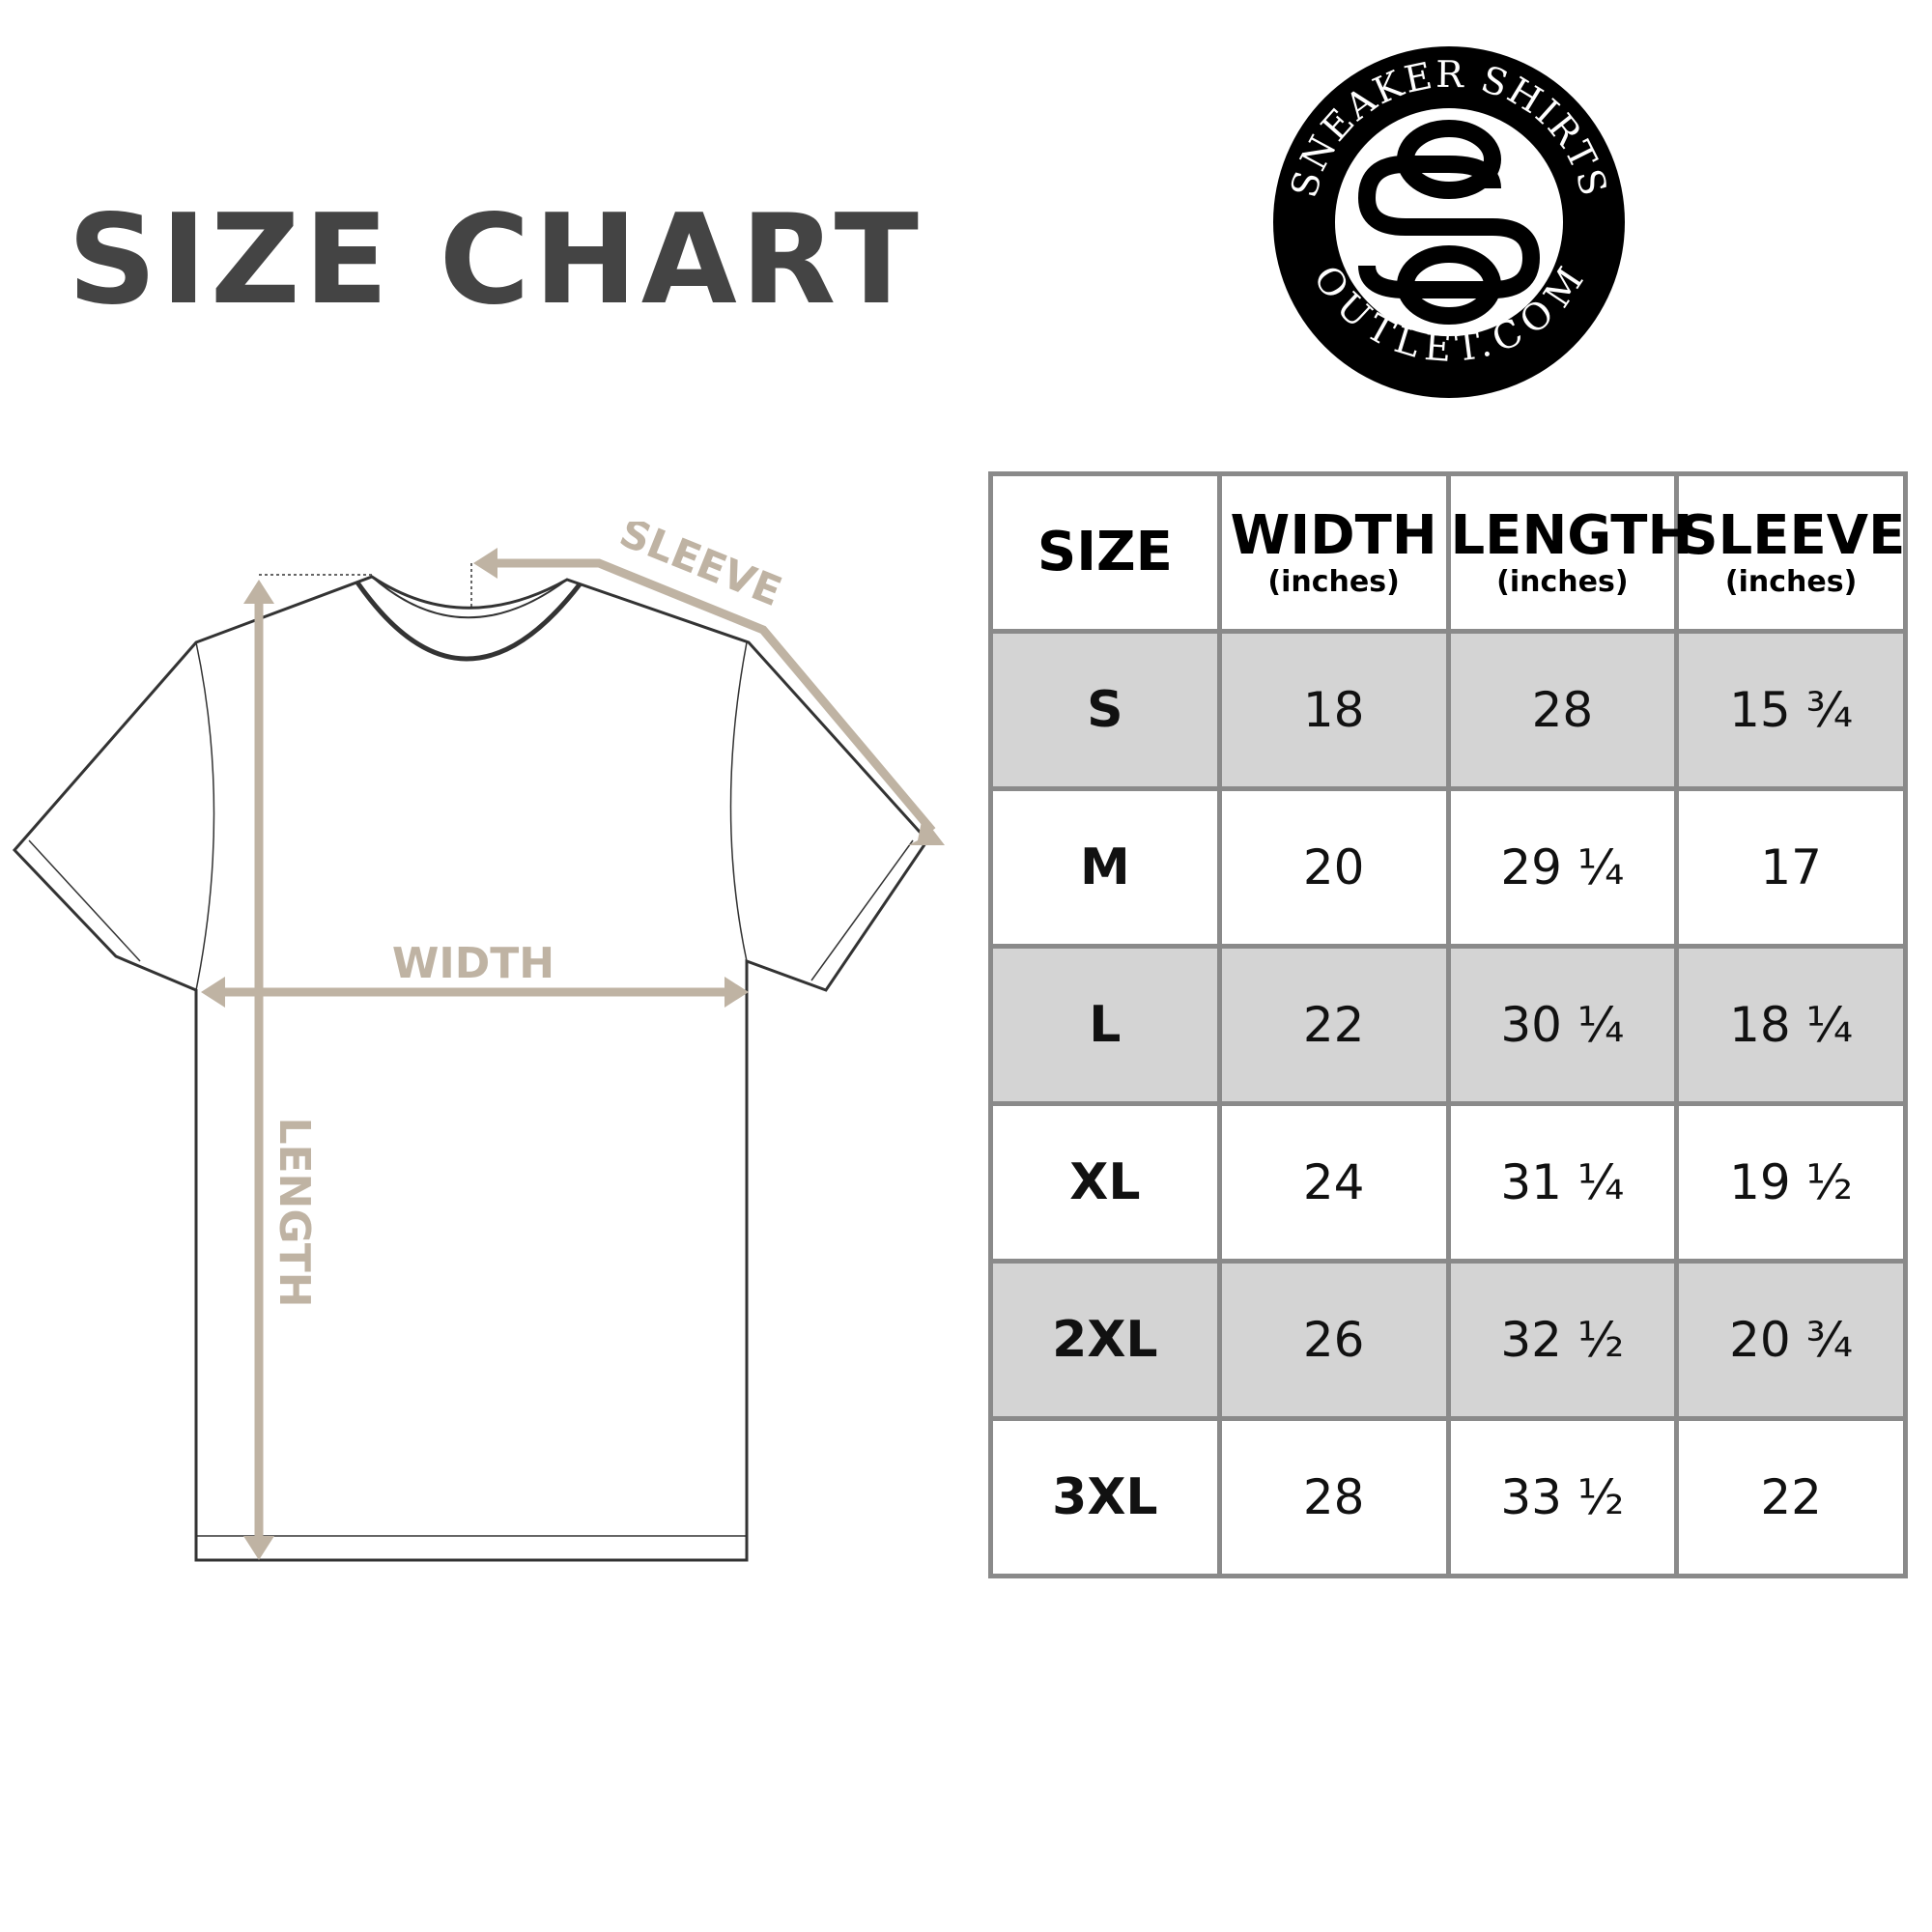 Image resolution: width=1932 pixels, height=1932 pixels. Describe the element at coordinates (1791, 1182) in the screenshot. I see `sleeve-cell: 19 ½` at that location.